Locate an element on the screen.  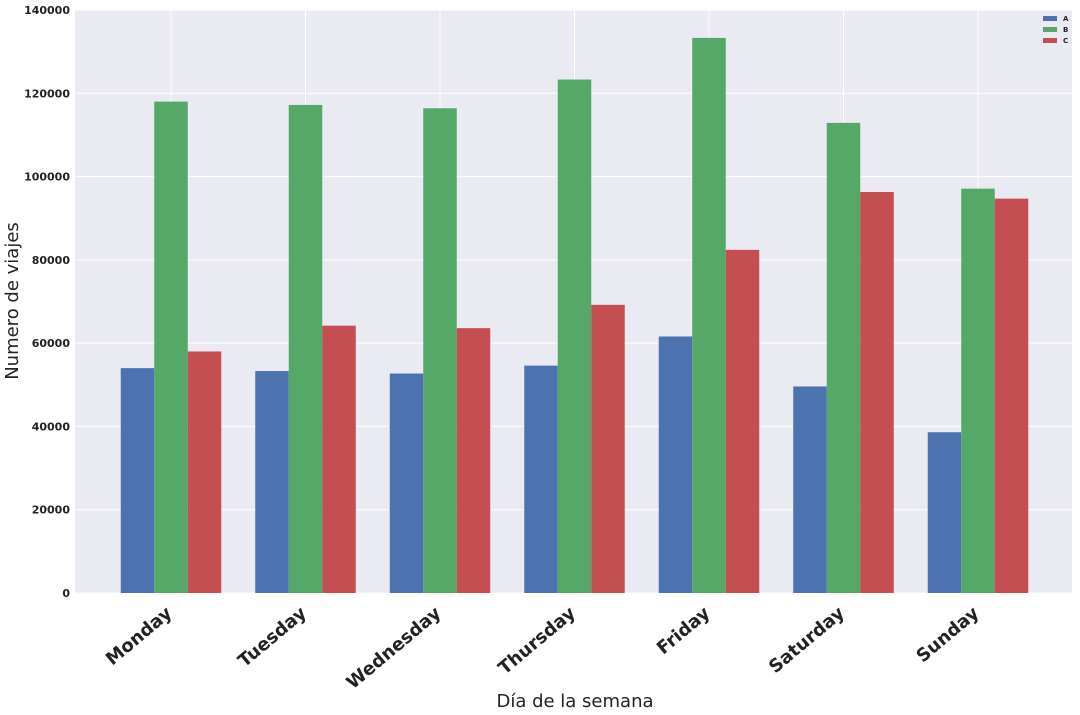
y-tick-label: 40000 is located at coordinates (51, 426).